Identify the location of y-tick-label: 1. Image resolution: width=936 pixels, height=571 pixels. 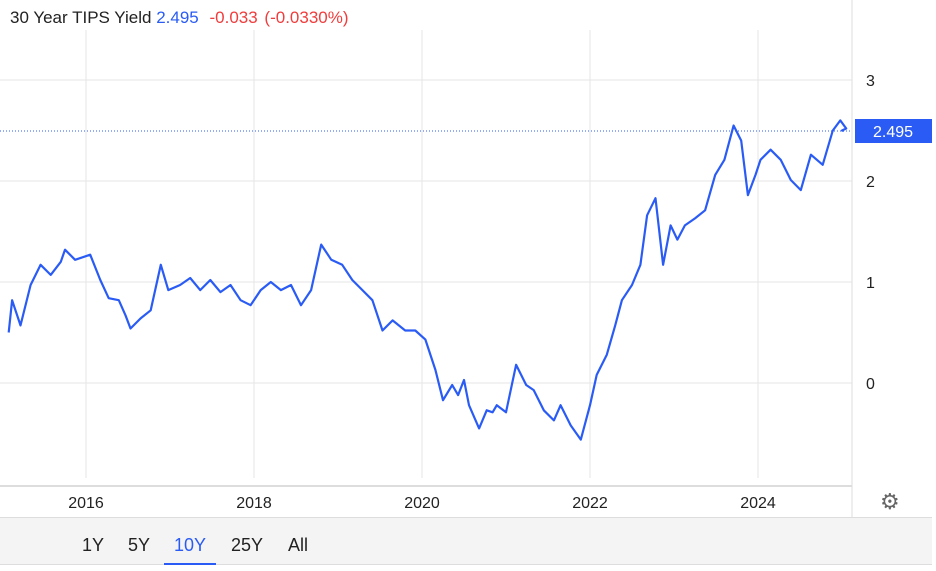
(870, 283).